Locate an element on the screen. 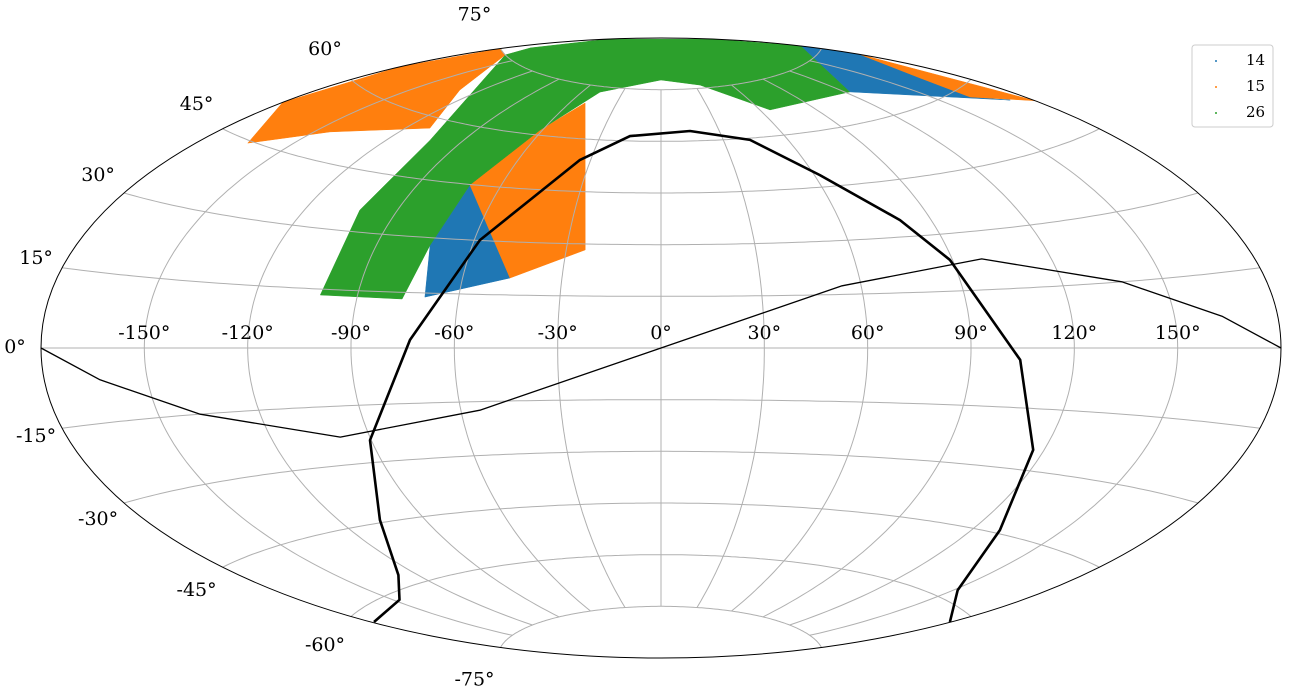 The image size is (1291, 697). x-tick-label: 30° is located at coordinates (764, 333).